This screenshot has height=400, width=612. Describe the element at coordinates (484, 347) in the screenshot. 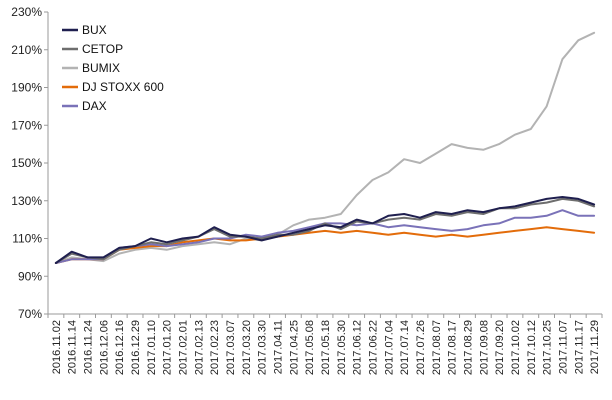

I see `x-tick-label: 2017.09.08` at that location.